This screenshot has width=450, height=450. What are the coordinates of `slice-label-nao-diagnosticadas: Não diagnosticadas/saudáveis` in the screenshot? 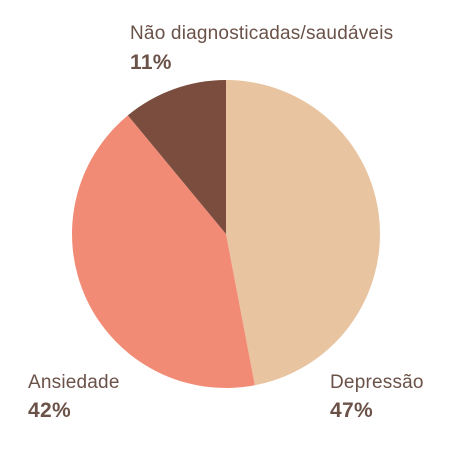 It's located at (261, 33).